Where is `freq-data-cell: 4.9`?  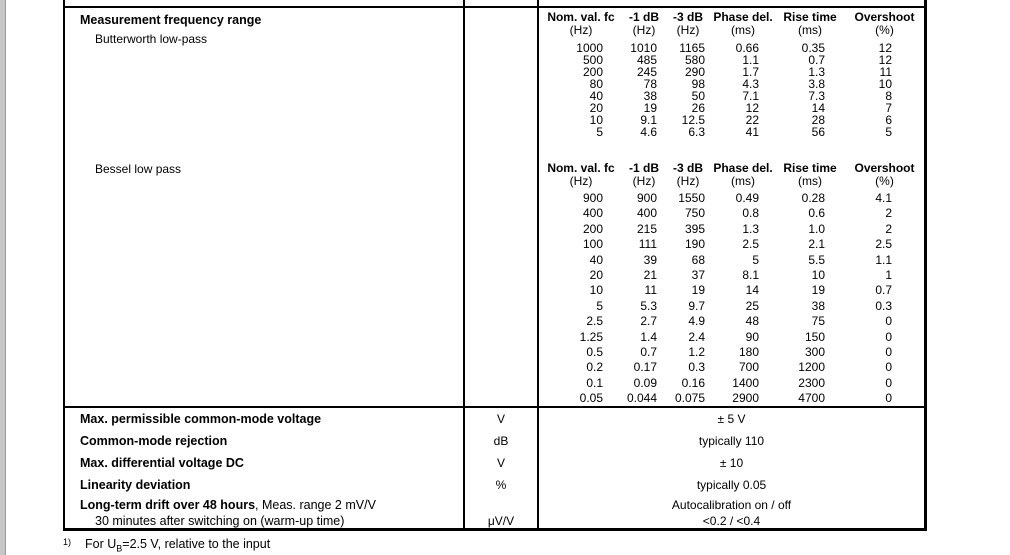 freq-data-cell: 4.9 is located at coordinates (696, 321).